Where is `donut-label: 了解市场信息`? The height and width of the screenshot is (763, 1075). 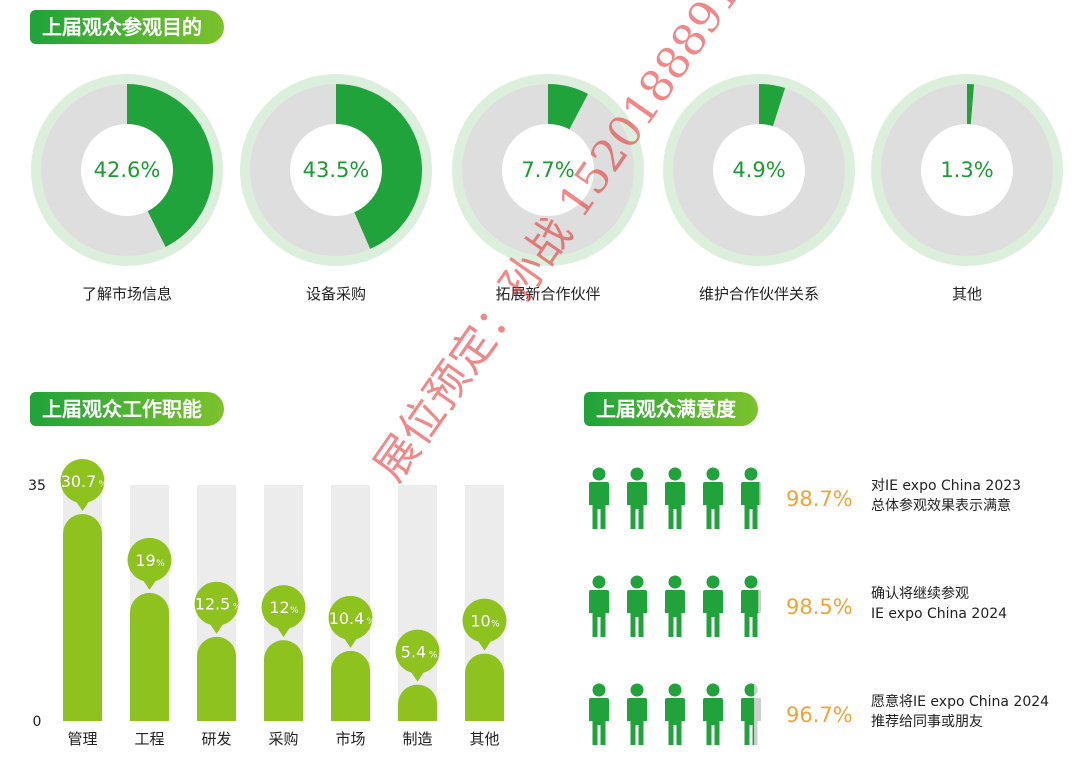 donut-label: 了解市场信息 is located at coordinates (126, 294).